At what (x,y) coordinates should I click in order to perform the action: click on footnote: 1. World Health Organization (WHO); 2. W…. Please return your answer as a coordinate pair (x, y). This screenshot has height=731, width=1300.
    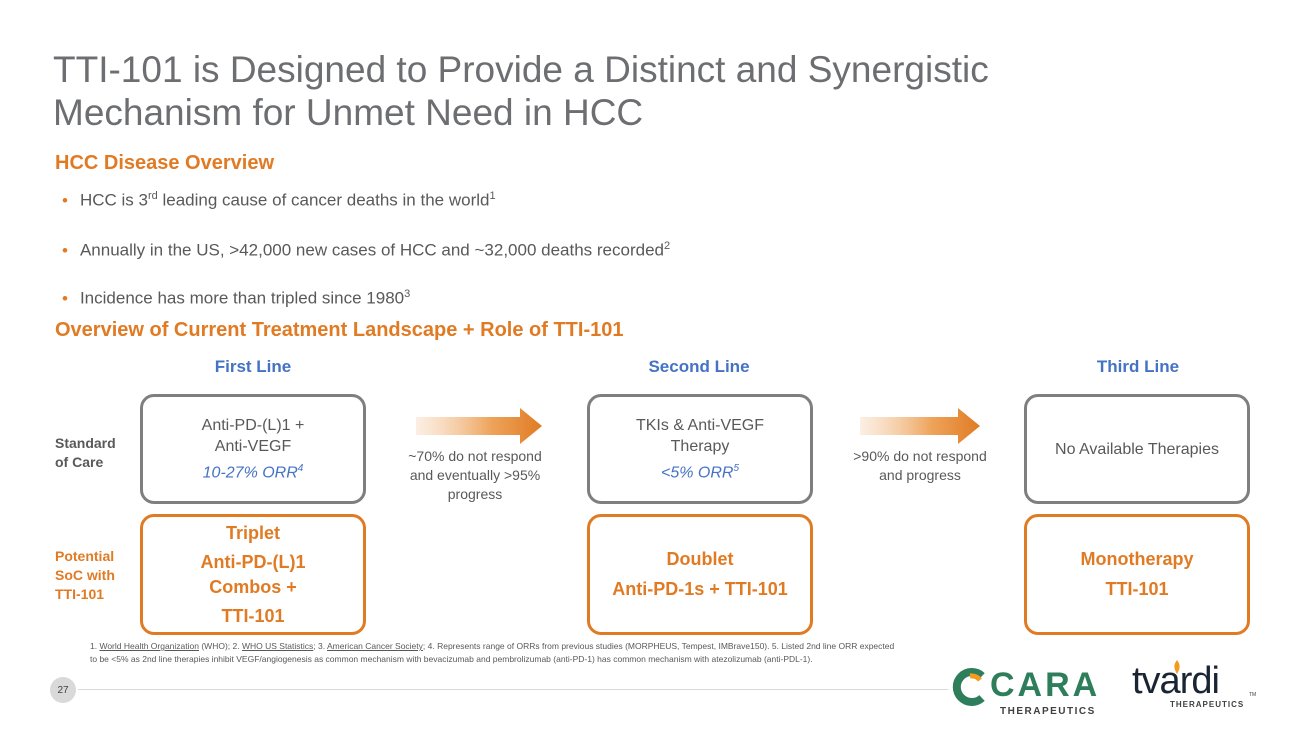
    Looking at the image, I should click on (492, 652).